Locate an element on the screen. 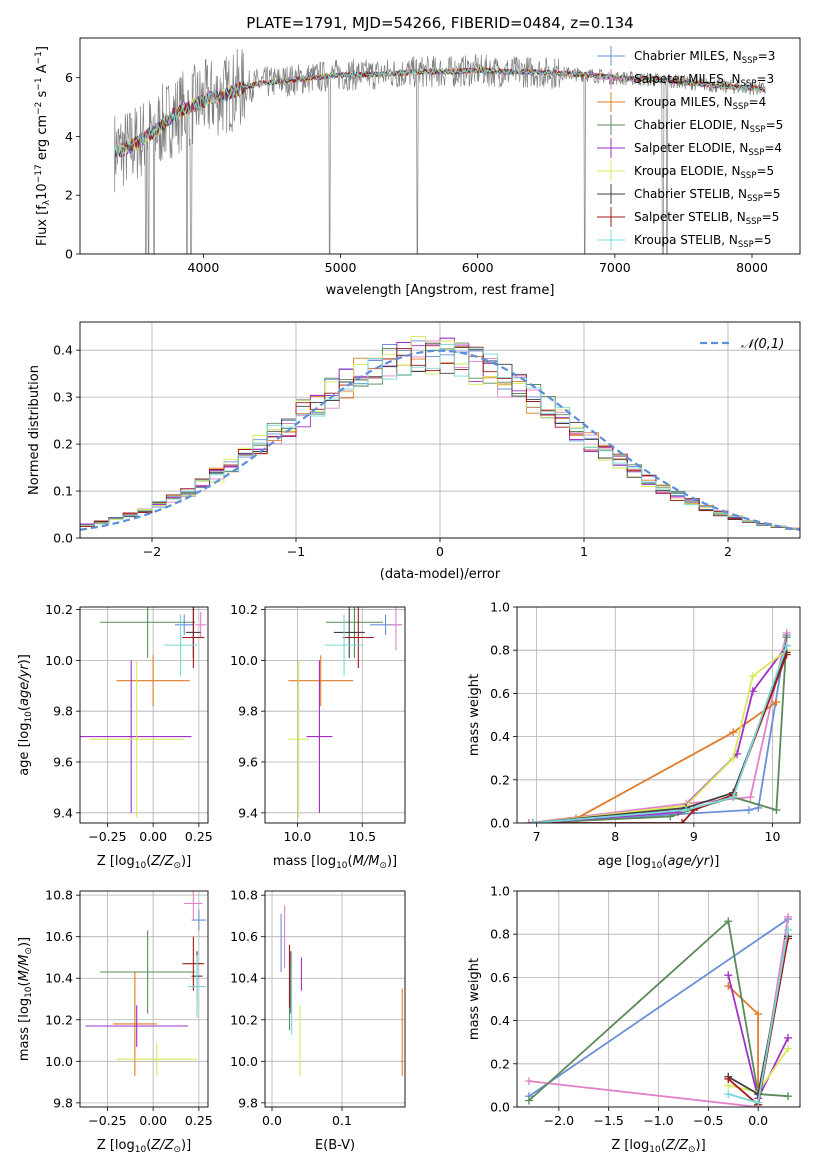 The image size is (819, 1170). residuals-x-axis-label: (data-model)/error is located at coordinates (440, 574).